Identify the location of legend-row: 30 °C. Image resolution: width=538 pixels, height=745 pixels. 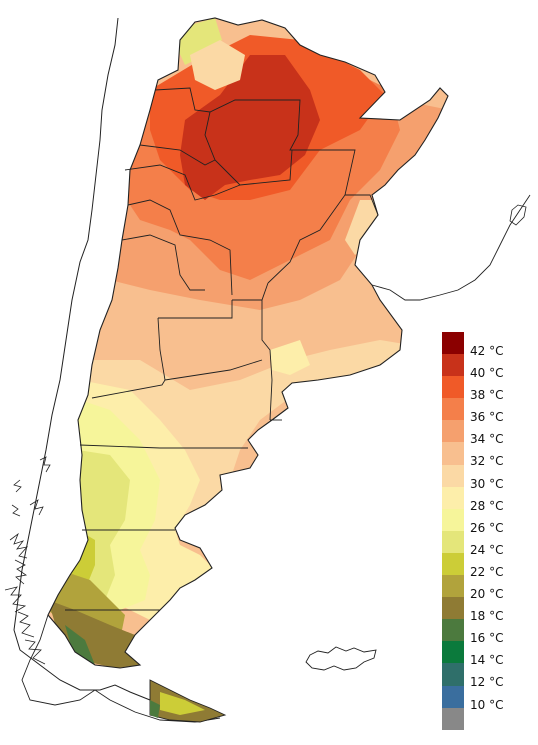
(487, 477).